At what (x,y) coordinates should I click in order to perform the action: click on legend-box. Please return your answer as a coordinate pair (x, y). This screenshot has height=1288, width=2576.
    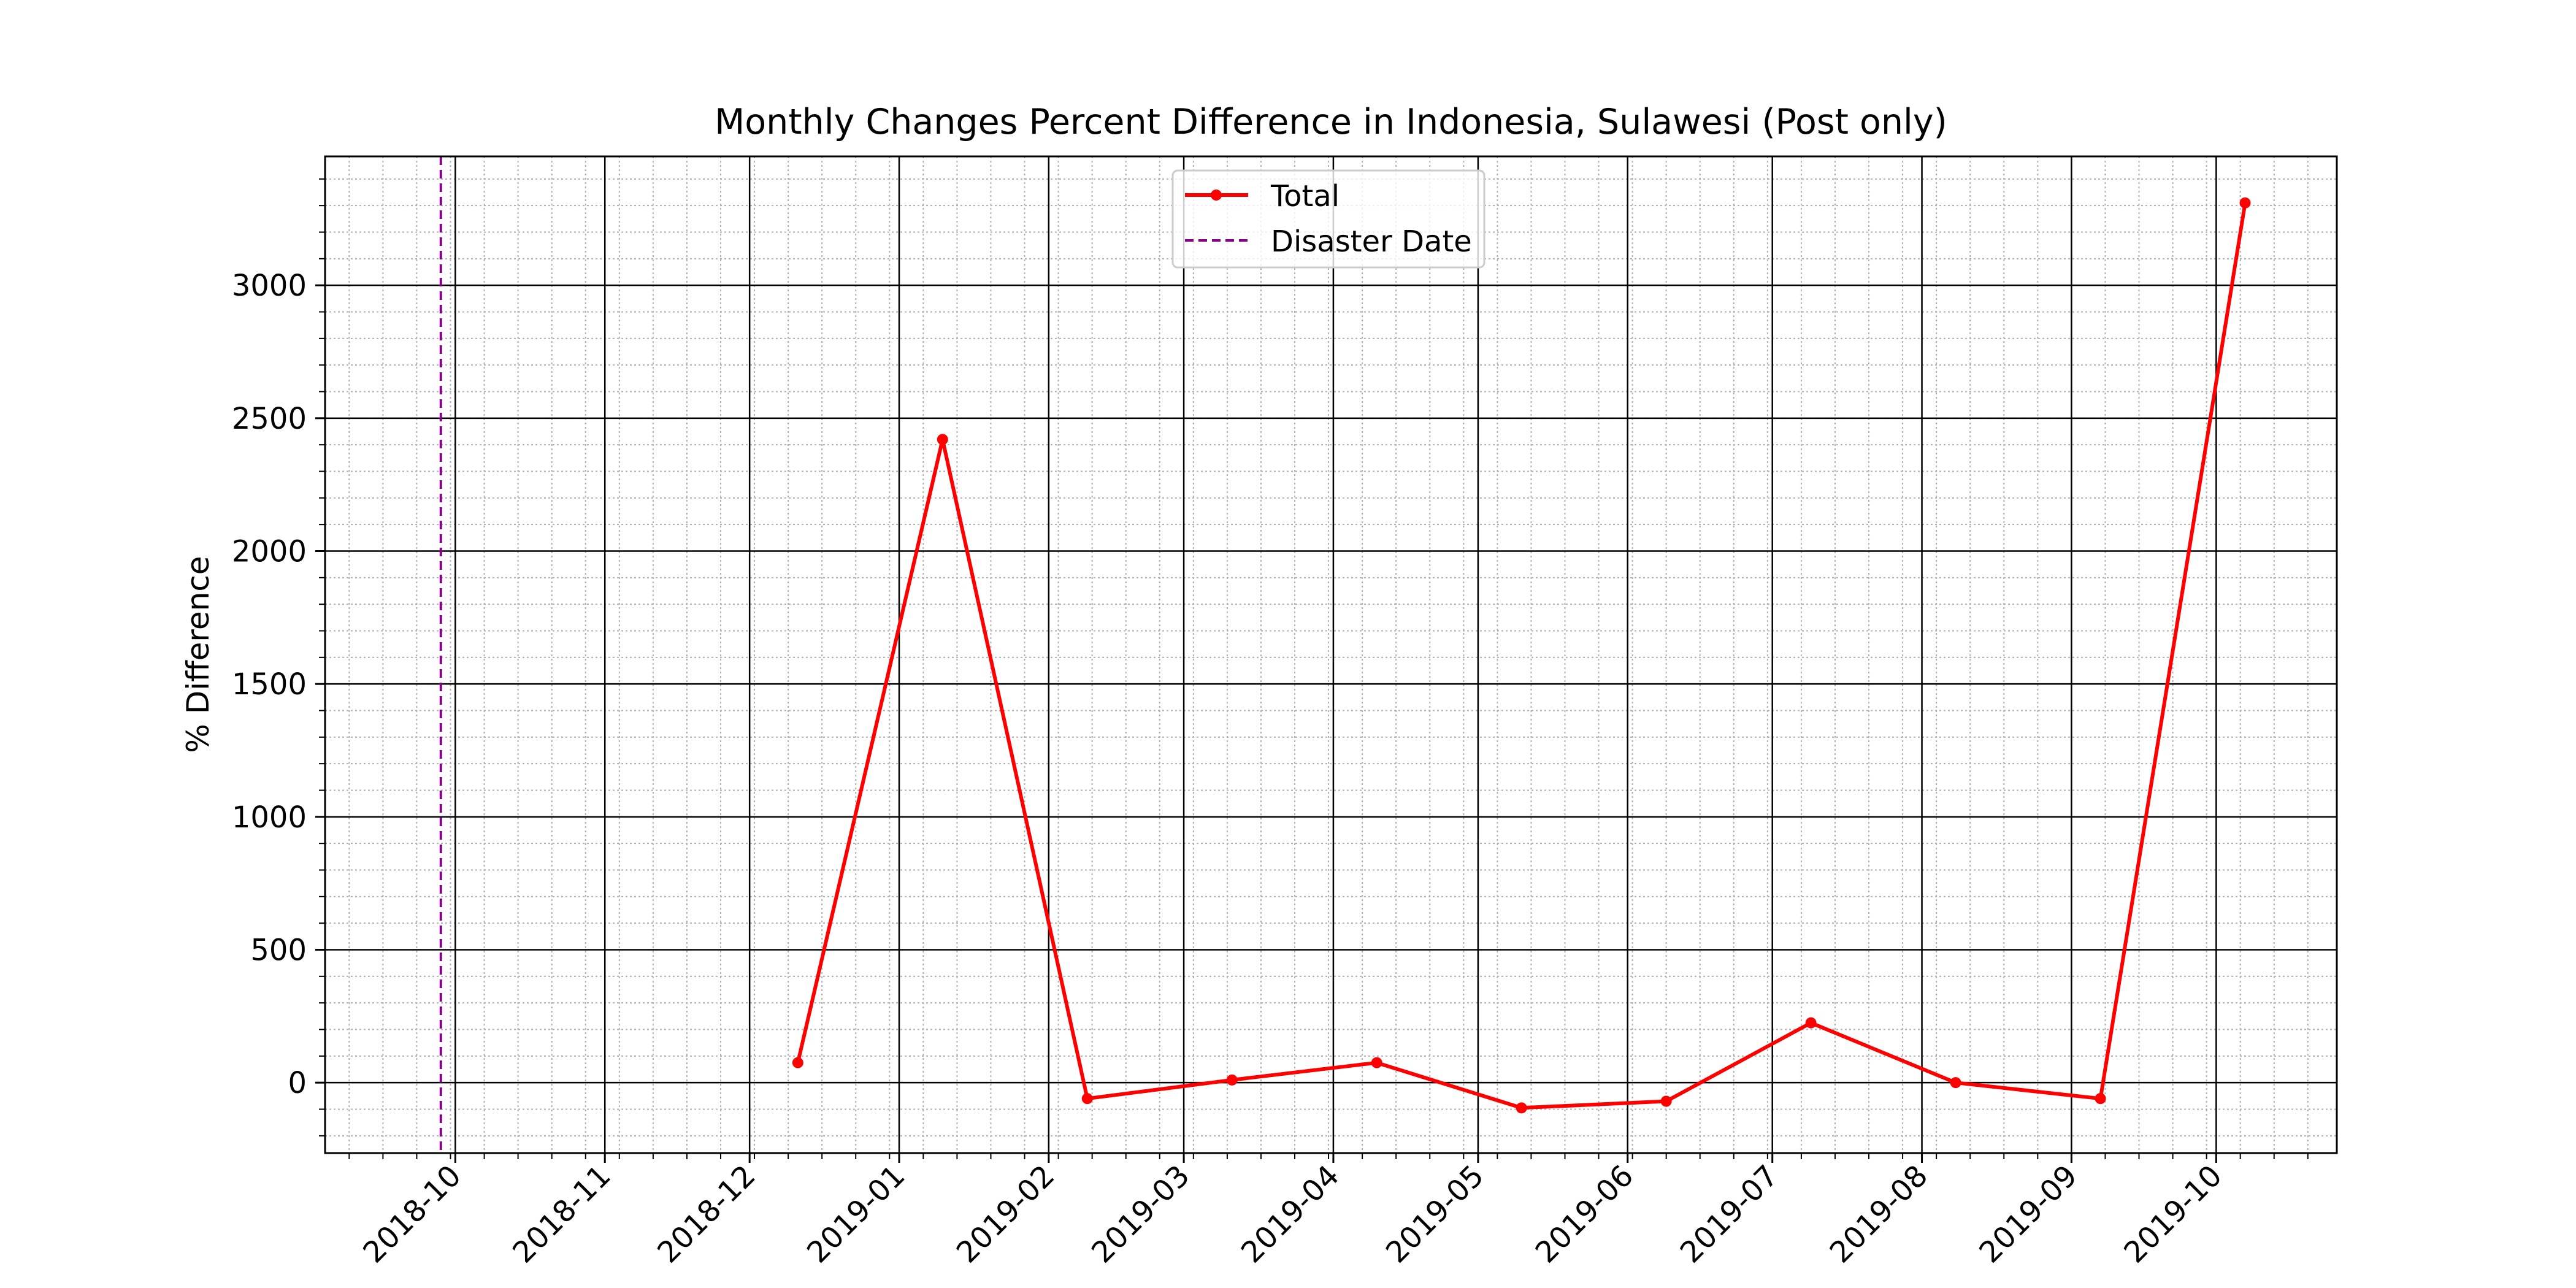
    Looking at the image, I should click on (1328, 219).